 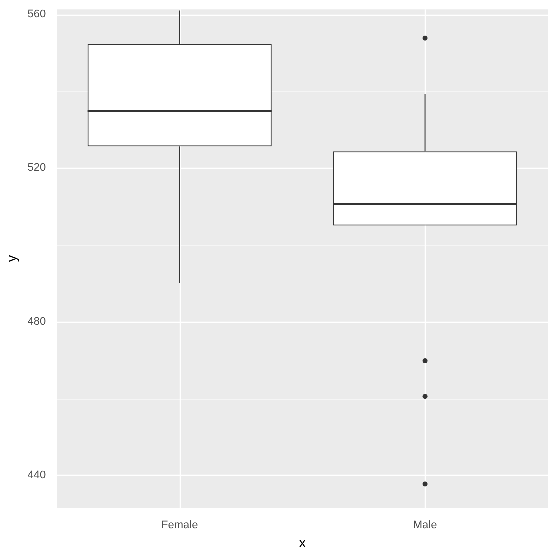 What do you see at coordinates (37, 168) in the screenshot?
I see `y-tick-label: 520` at bounding box center [37, 168].